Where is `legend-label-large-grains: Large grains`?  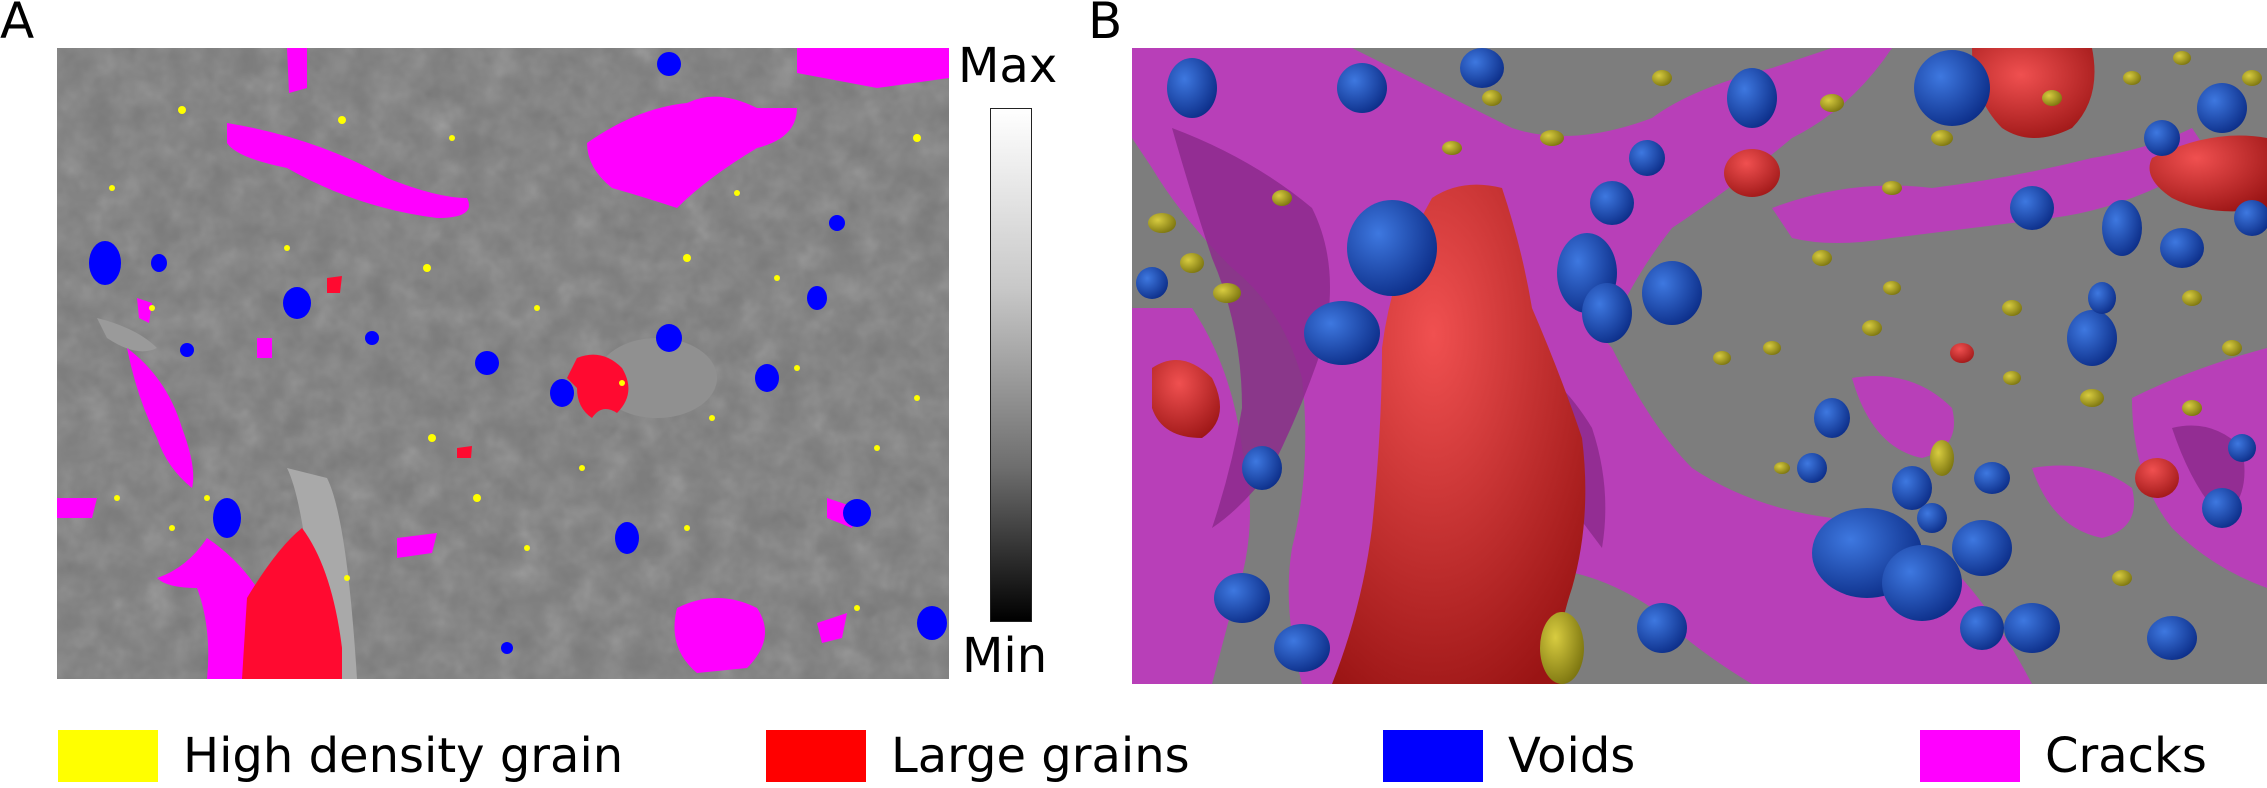 legend-label-large-grains: Large grains is located at coordinates (1040, 756).